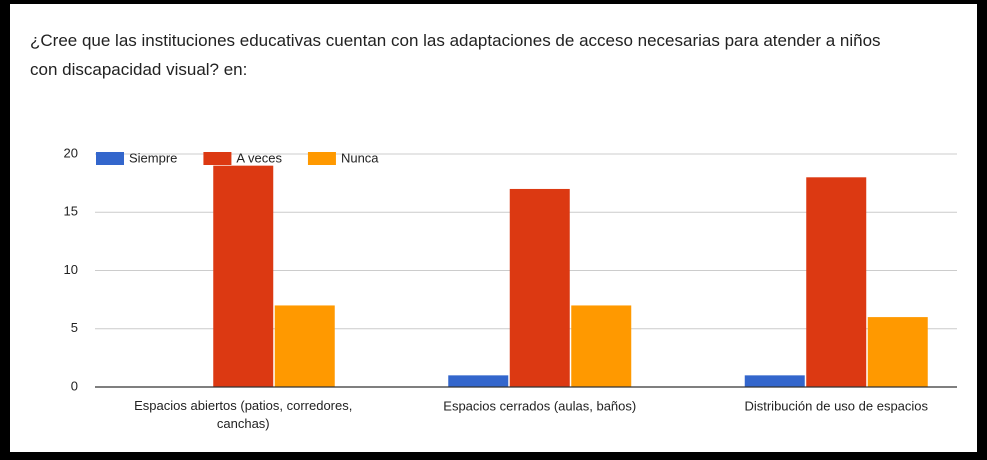 This screenshot has height=460, width=987. I want to click on x-tick-label: Espacios cerrados (aulas, baños), so click(539, 405).